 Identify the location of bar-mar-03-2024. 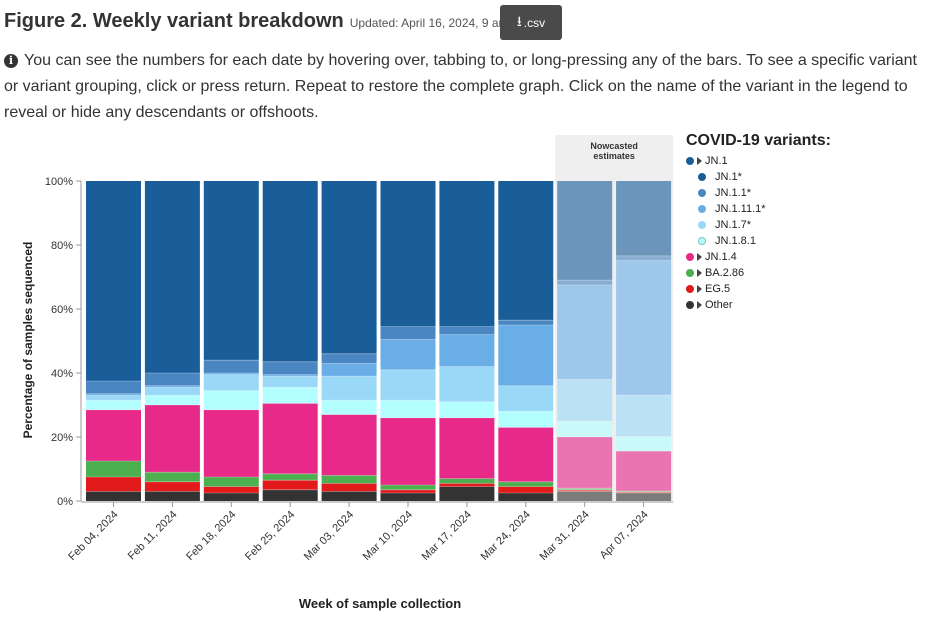
(349, 341).